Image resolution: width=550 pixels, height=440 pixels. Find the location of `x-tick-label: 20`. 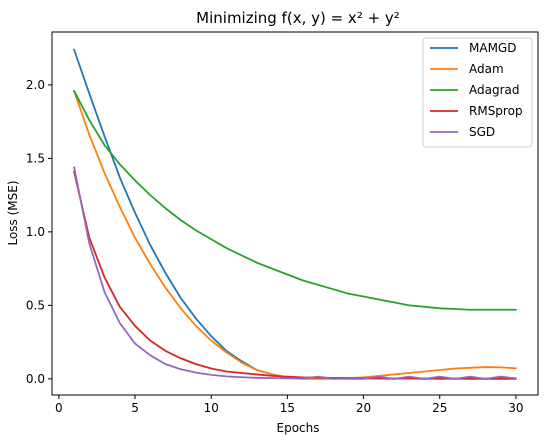

x-tick-label: 20 is located at coordinates (363, 408).